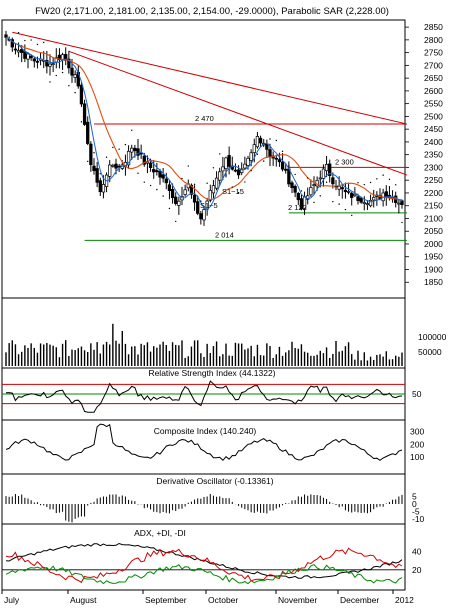  I want to click on level-annotation: 2 300, so click(344, 161).